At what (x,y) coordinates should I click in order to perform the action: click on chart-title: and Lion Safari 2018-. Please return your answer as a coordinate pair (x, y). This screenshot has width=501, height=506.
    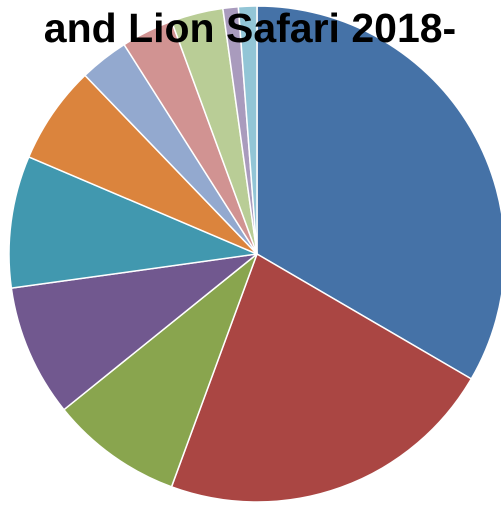
    Looking at the image, I should click on (250, 28).